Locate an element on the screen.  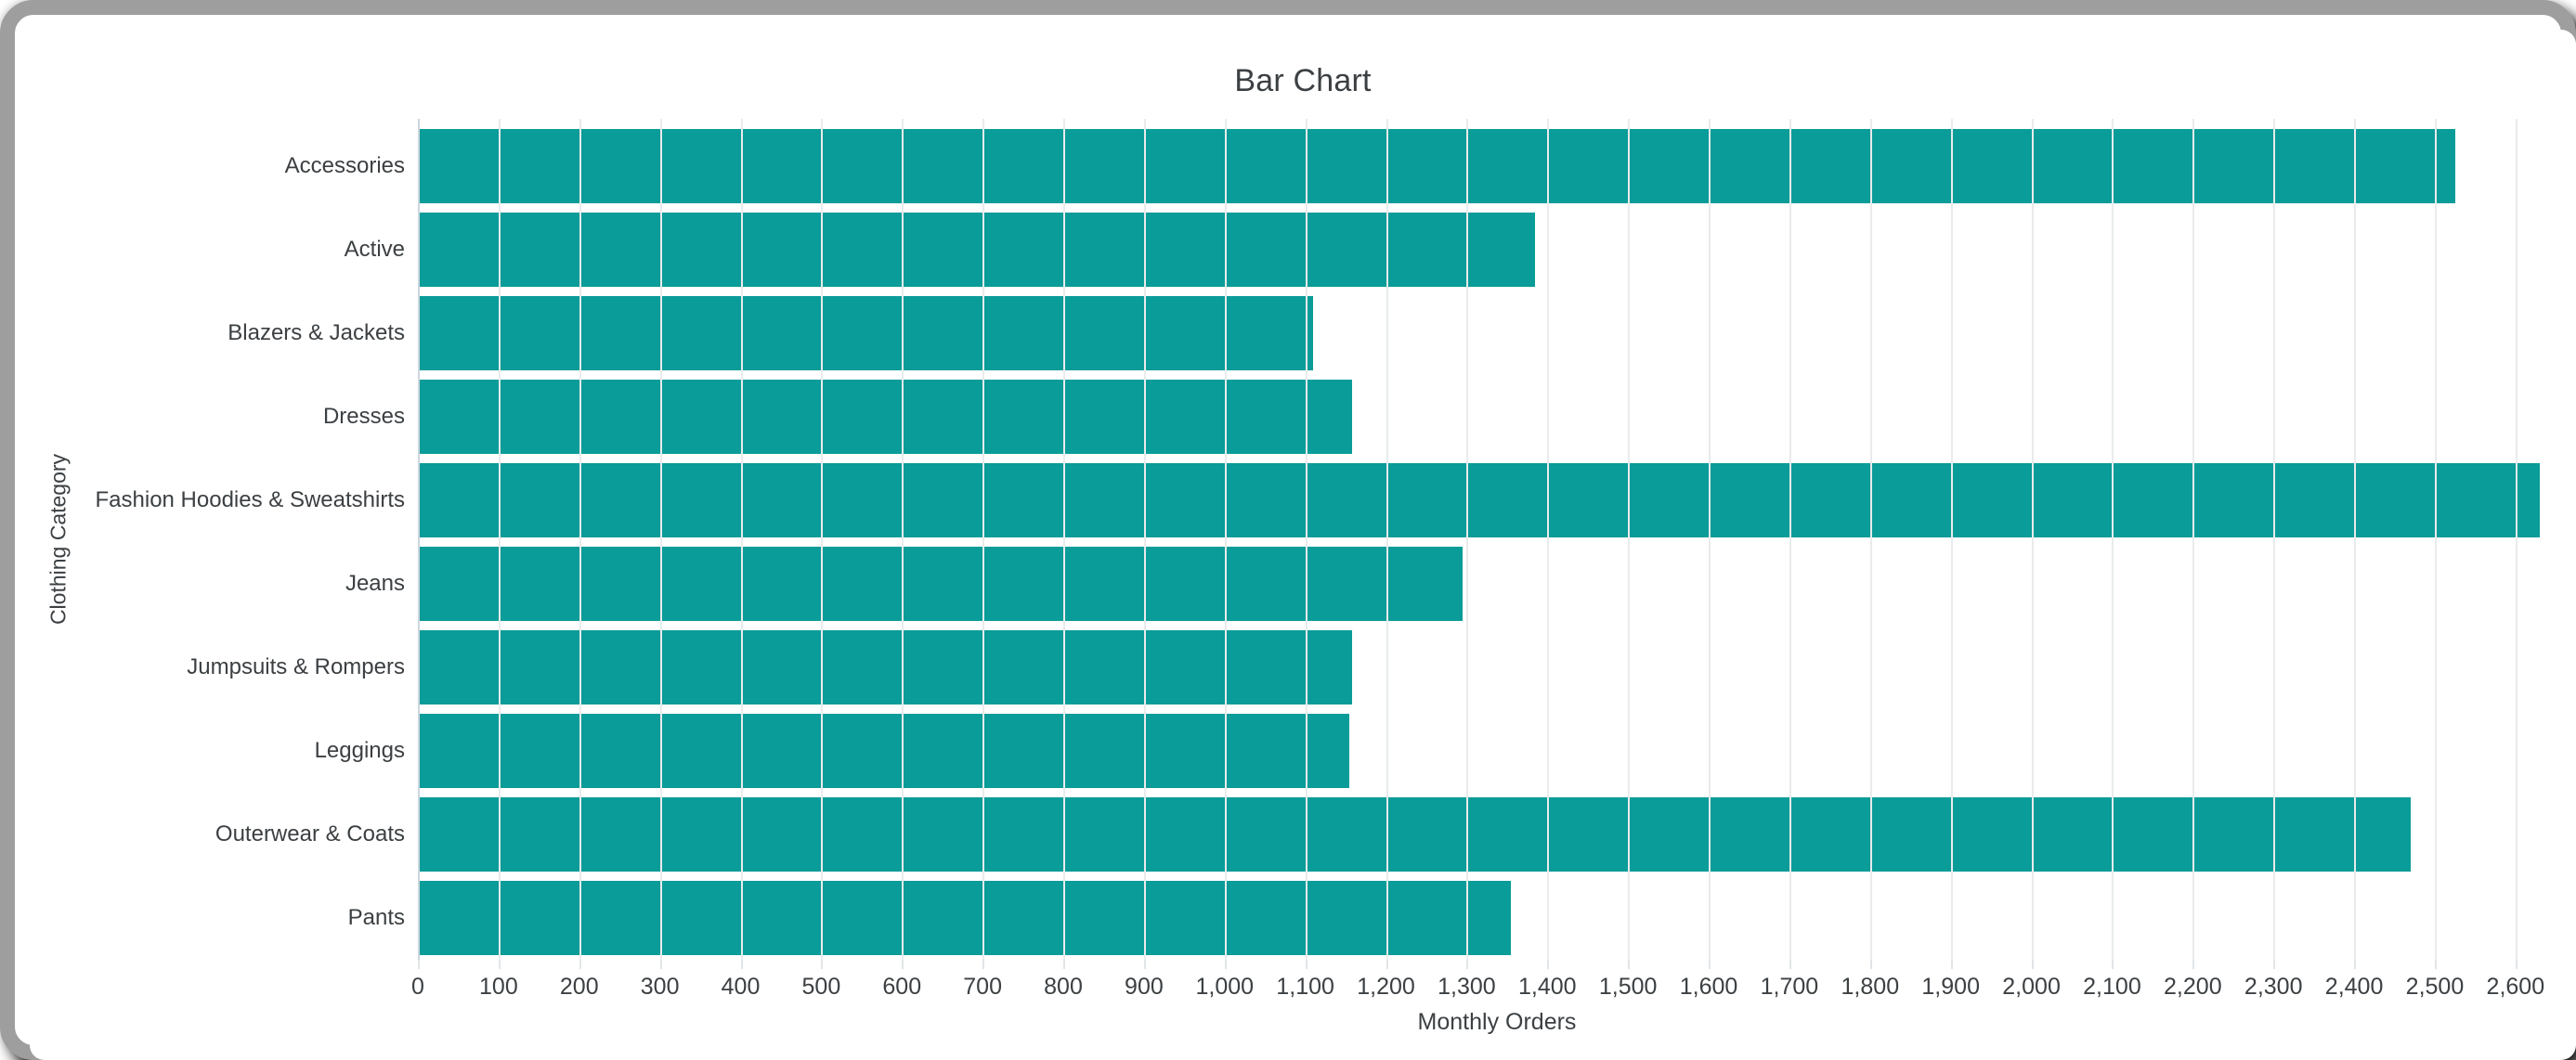
x-tick-label: 700 is located at coordinates (983, 987).